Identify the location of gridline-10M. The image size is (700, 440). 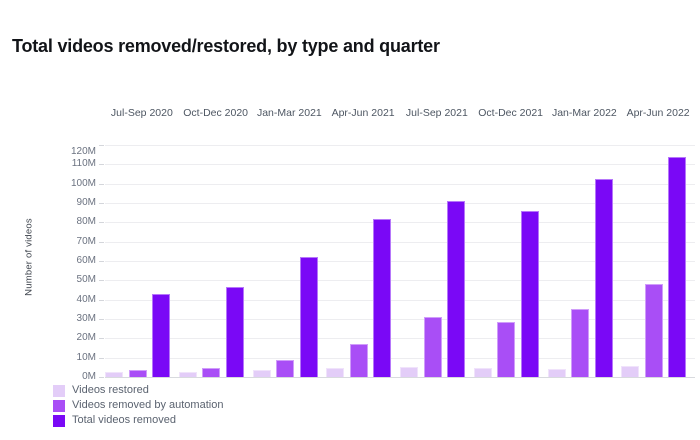
(400, 358).